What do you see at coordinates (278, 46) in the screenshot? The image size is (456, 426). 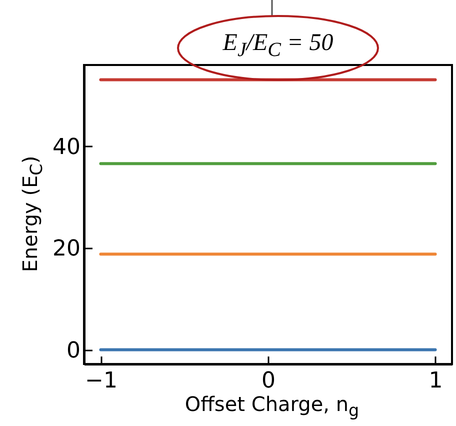 I see `chart-title: E$_{J}$/E$_{C}$ = 50` at bounding box center [278, 46].